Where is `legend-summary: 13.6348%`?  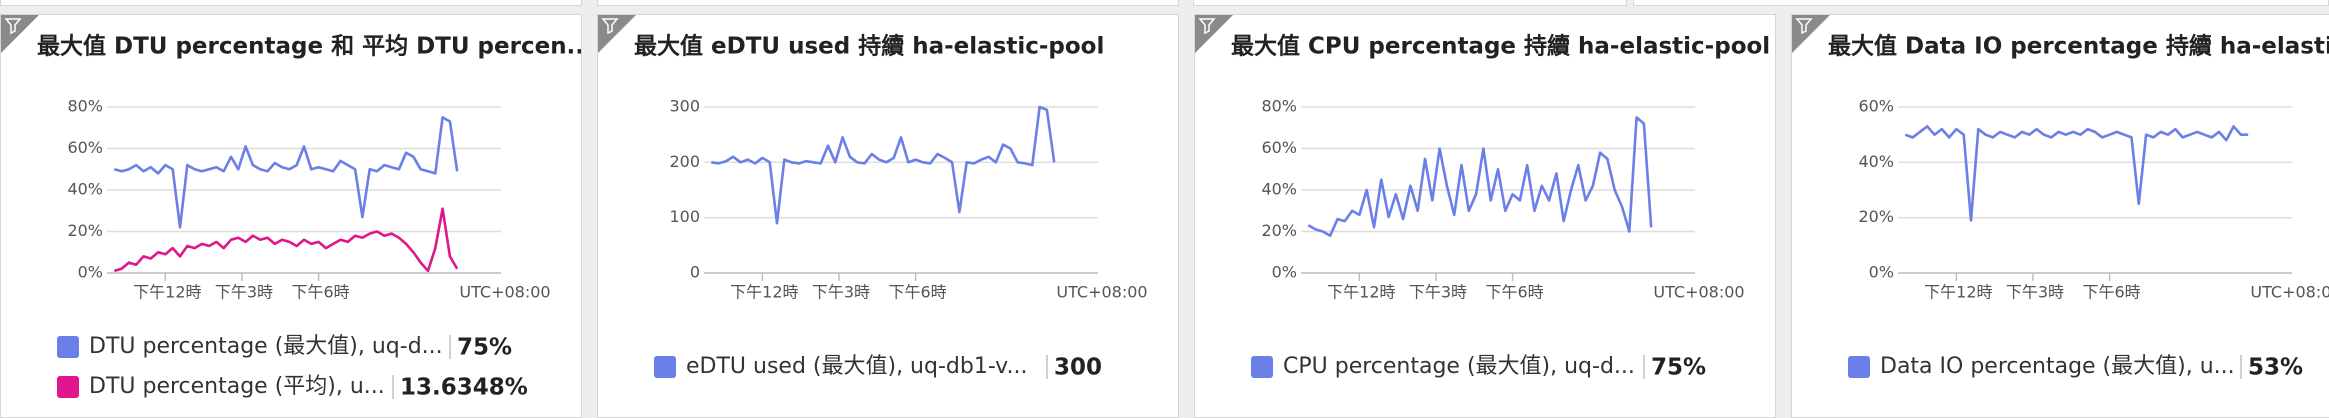 legend-summary: 13.6348% is located at coordinates (464, 388).